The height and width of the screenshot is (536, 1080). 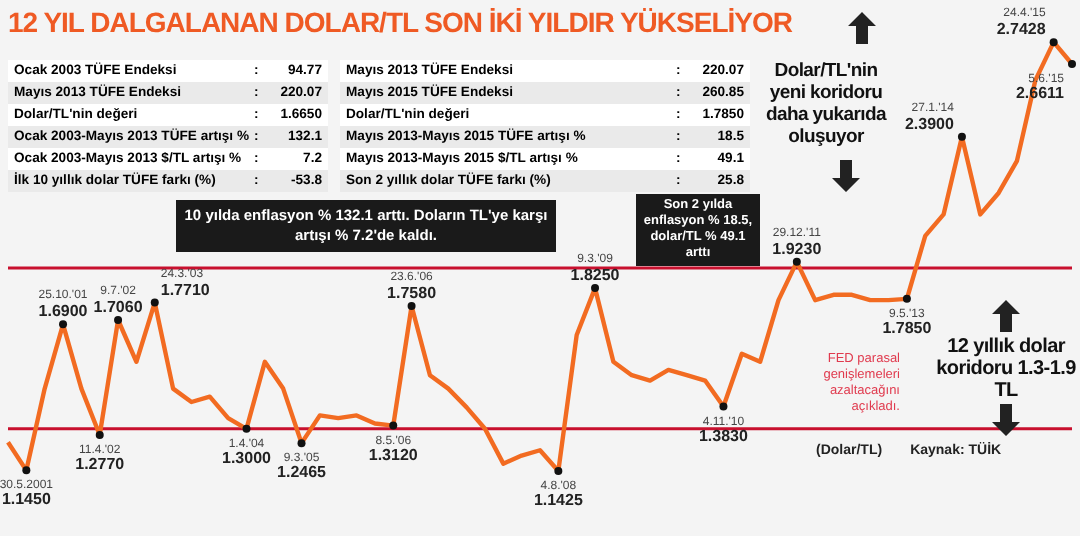 I want to click on data-label: 1.7580, so click(x=412, y=293).